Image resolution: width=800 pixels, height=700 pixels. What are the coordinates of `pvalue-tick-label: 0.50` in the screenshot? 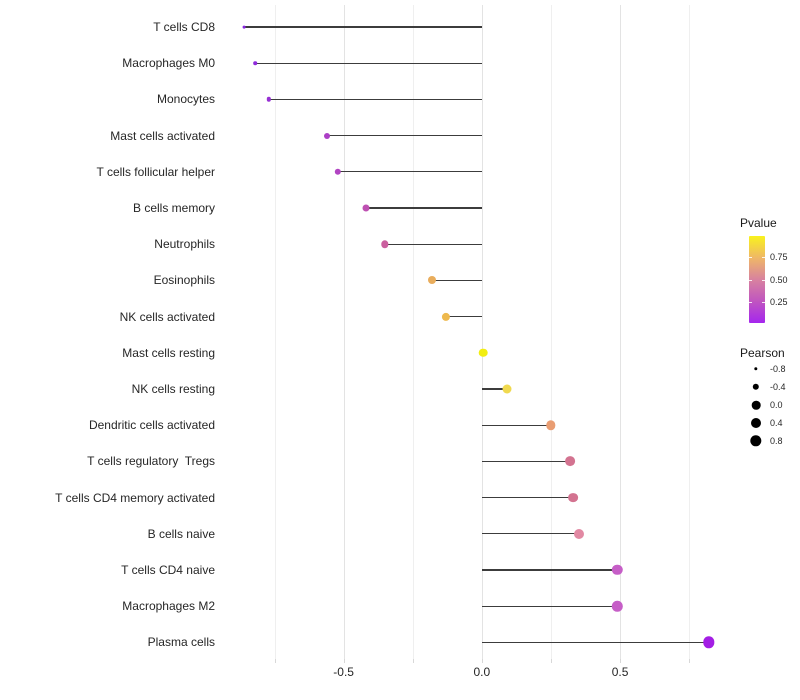 It's located at (779, 280).